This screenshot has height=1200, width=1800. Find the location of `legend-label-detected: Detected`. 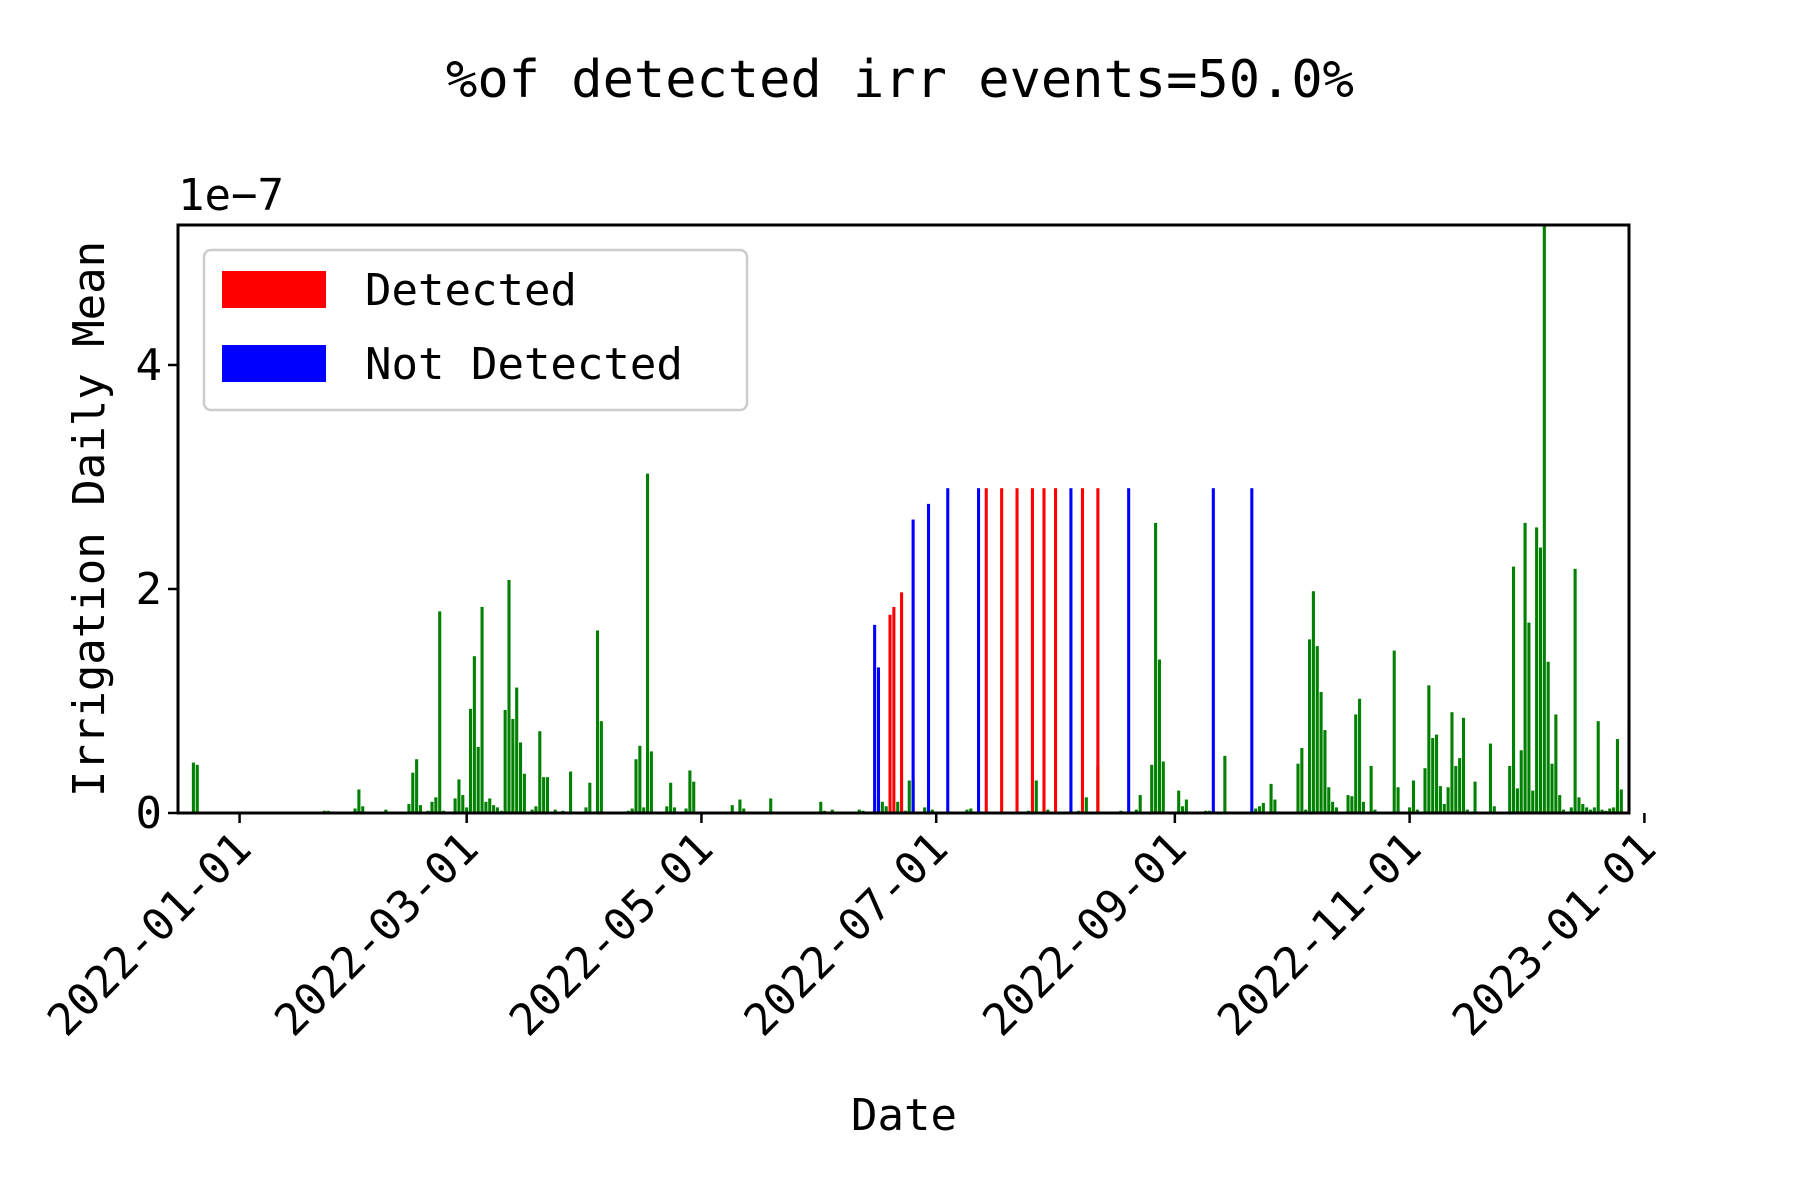

legend-label-detected: Detected is located at coordinates (471, 290).